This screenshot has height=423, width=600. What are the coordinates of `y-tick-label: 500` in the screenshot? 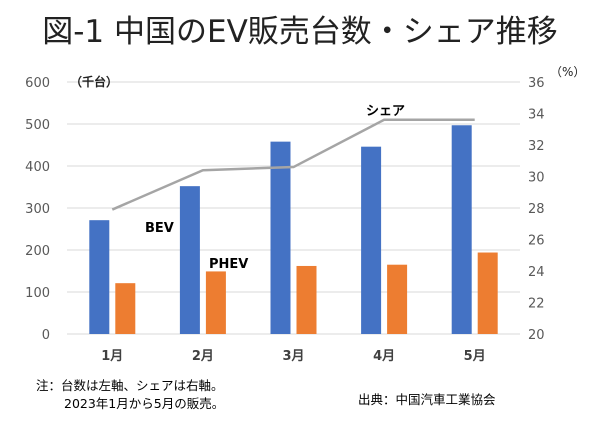 It's located at (37, 125).